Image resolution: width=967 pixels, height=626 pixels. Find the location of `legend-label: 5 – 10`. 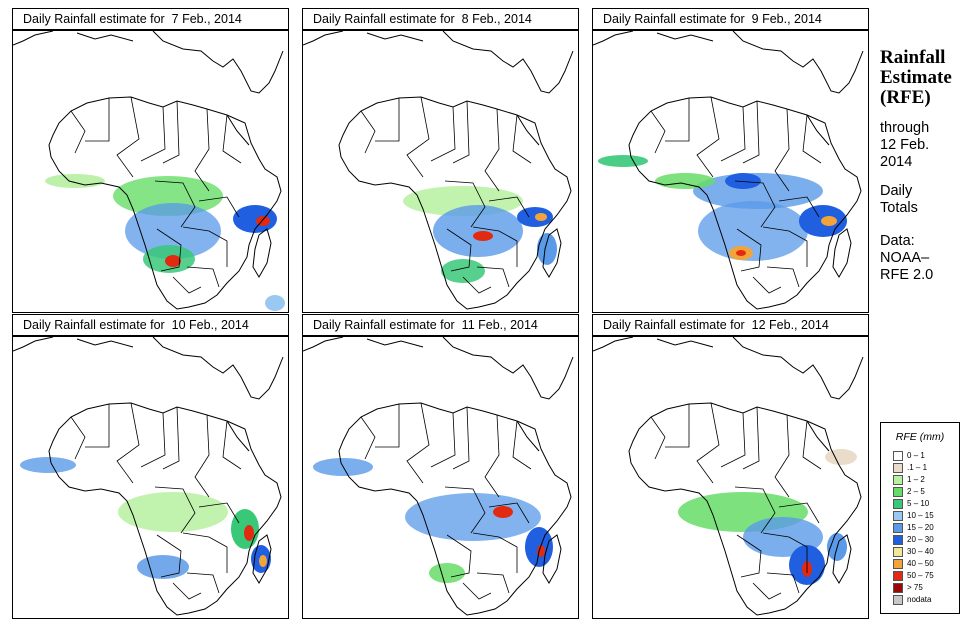

legend-label: 5 – 10 is located at coordinates (918, 503).